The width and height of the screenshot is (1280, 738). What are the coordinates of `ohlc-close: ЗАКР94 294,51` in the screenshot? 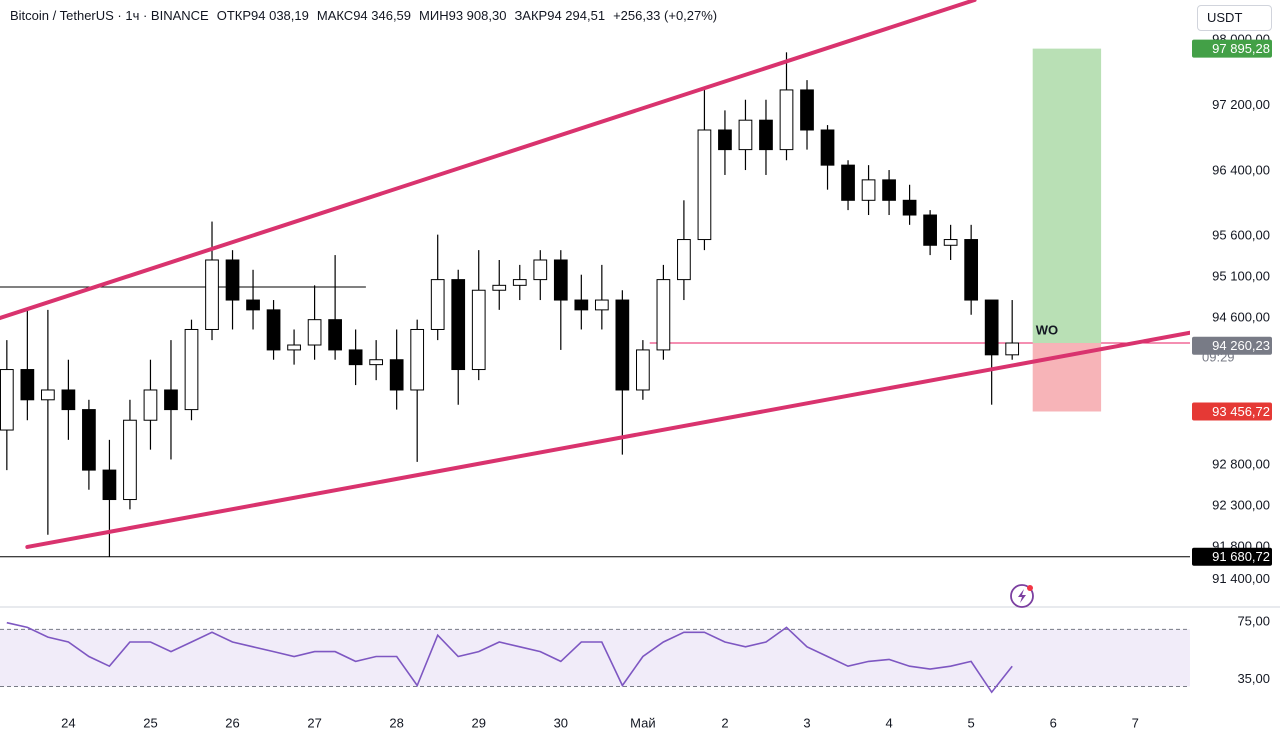 It's located at (559, 15).